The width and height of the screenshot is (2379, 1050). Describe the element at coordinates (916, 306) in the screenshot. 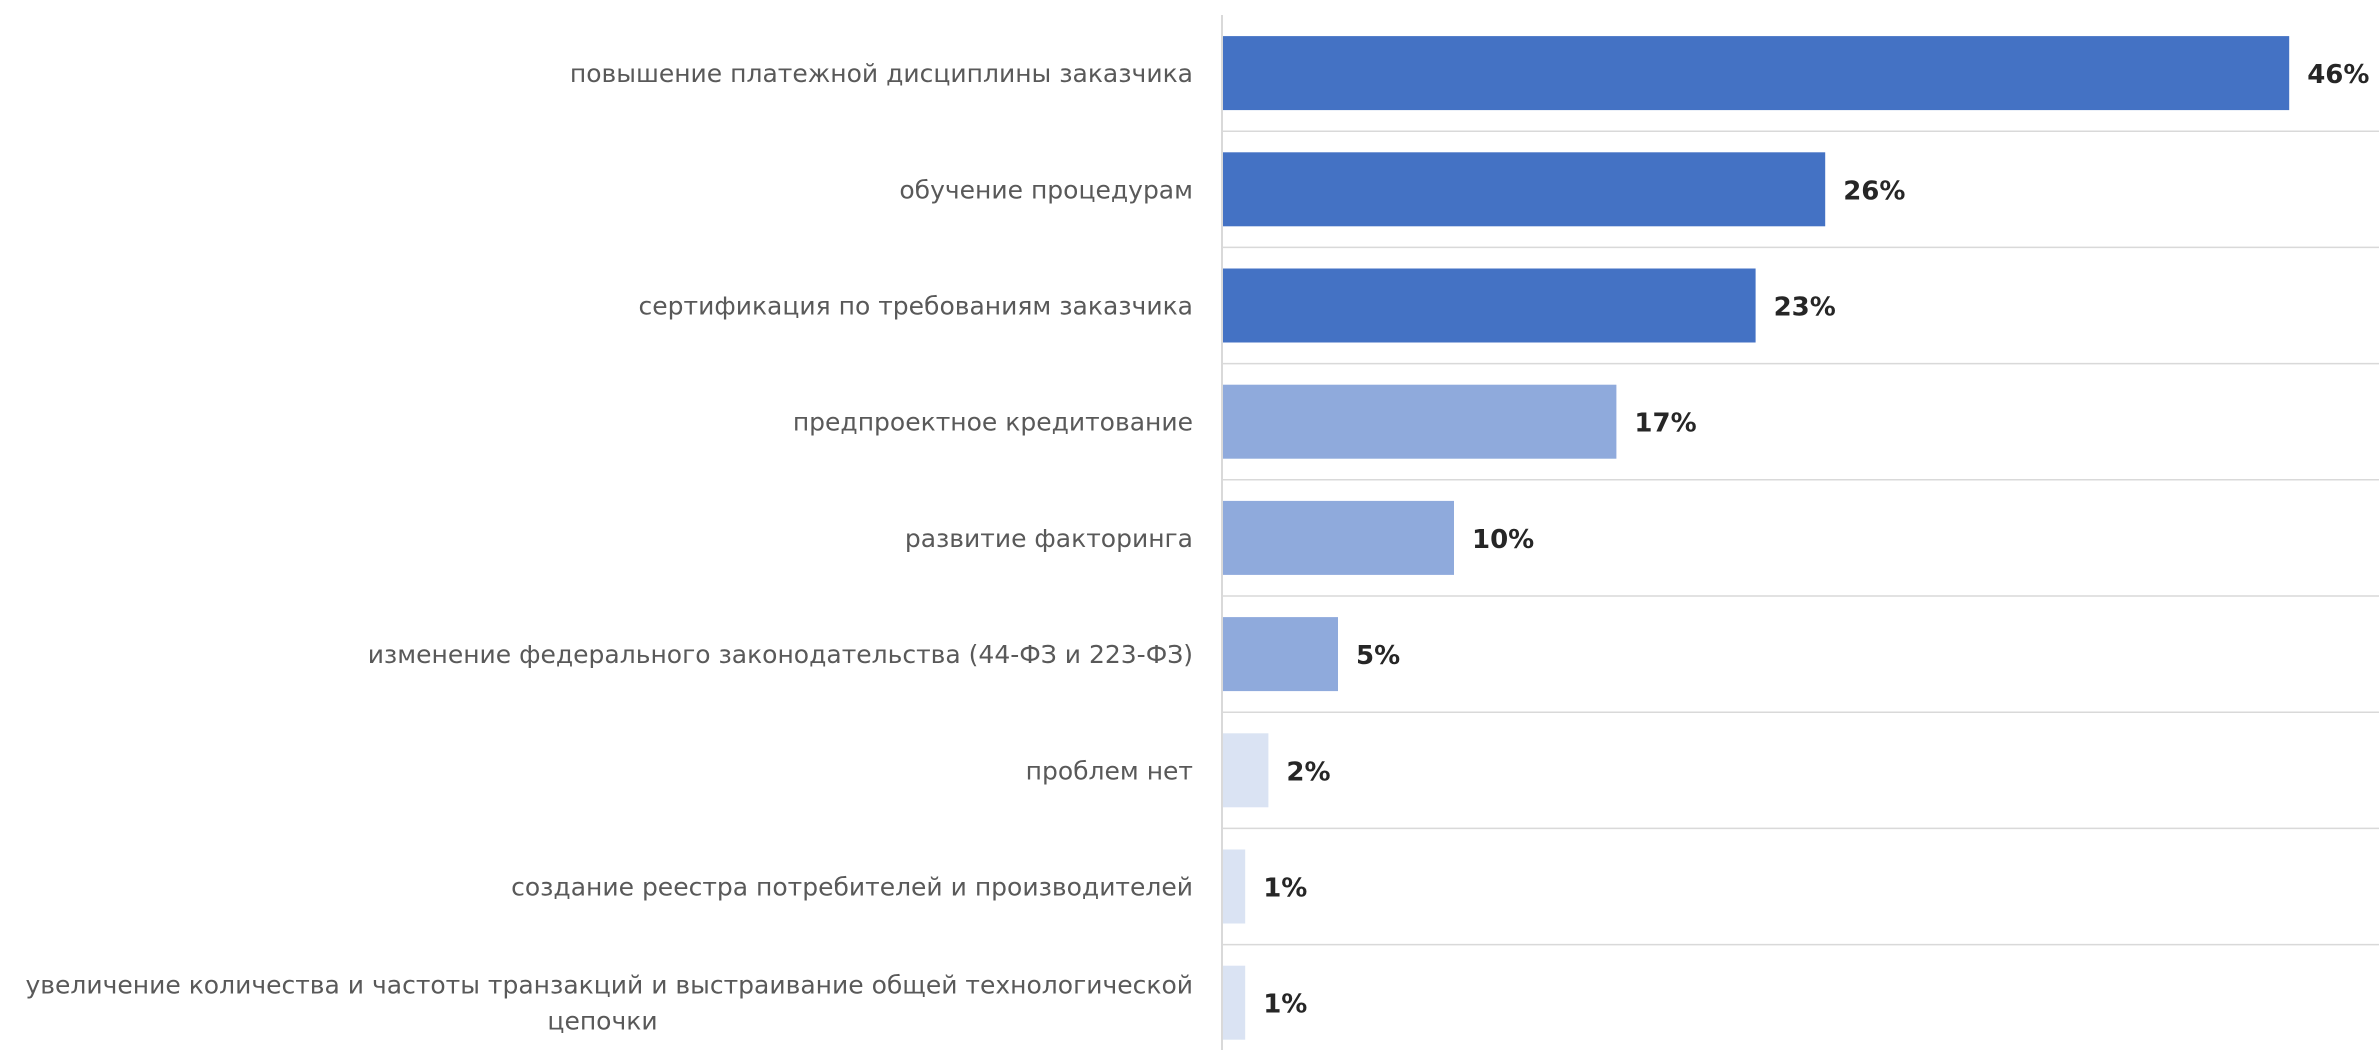

I see `category-label: сертификация по требованиям заказчика` at that location.